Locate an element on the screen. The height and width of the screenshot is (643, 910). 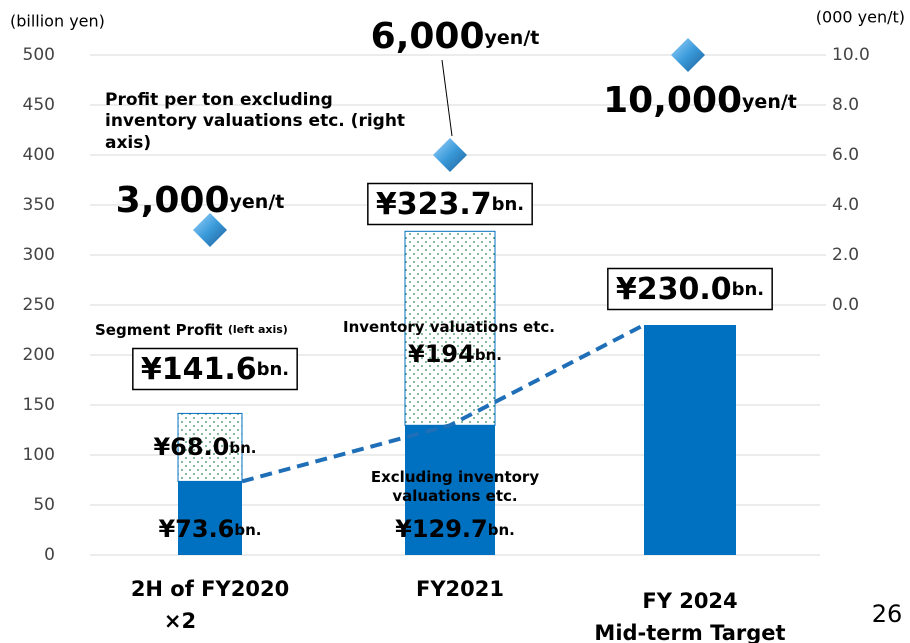
trend-line is located at coordinates (443, 403).